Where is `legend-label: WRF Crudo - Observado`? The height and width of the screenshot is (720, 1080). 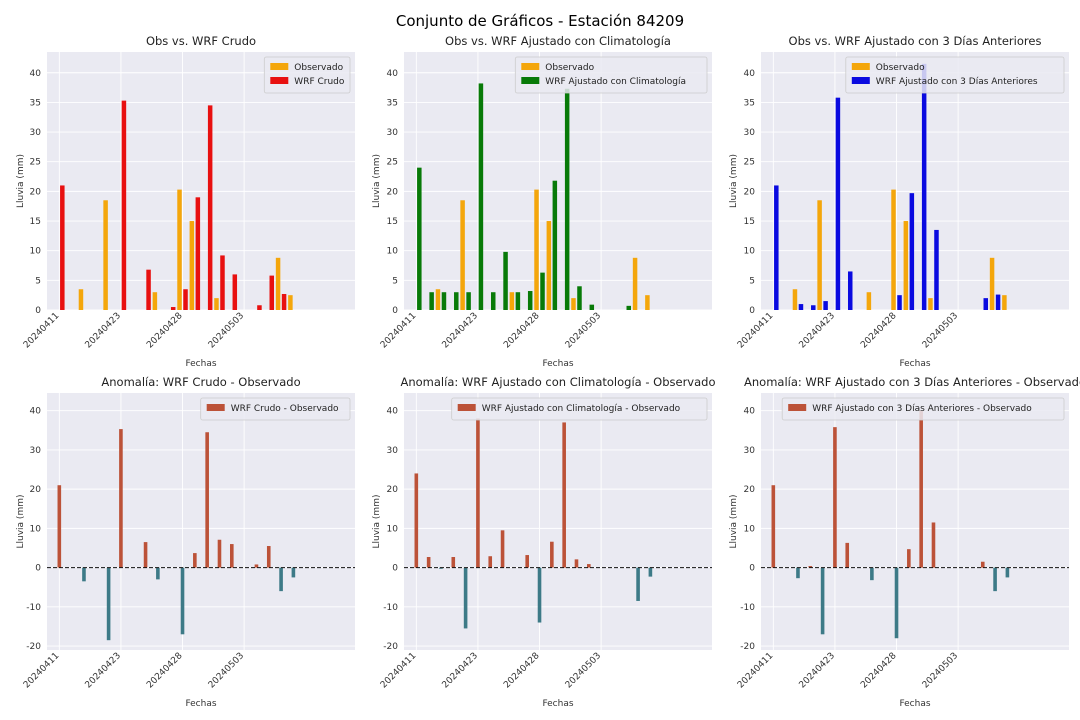
legend-label: WRF Crudo - Observado is located at coordinates (285, 409).